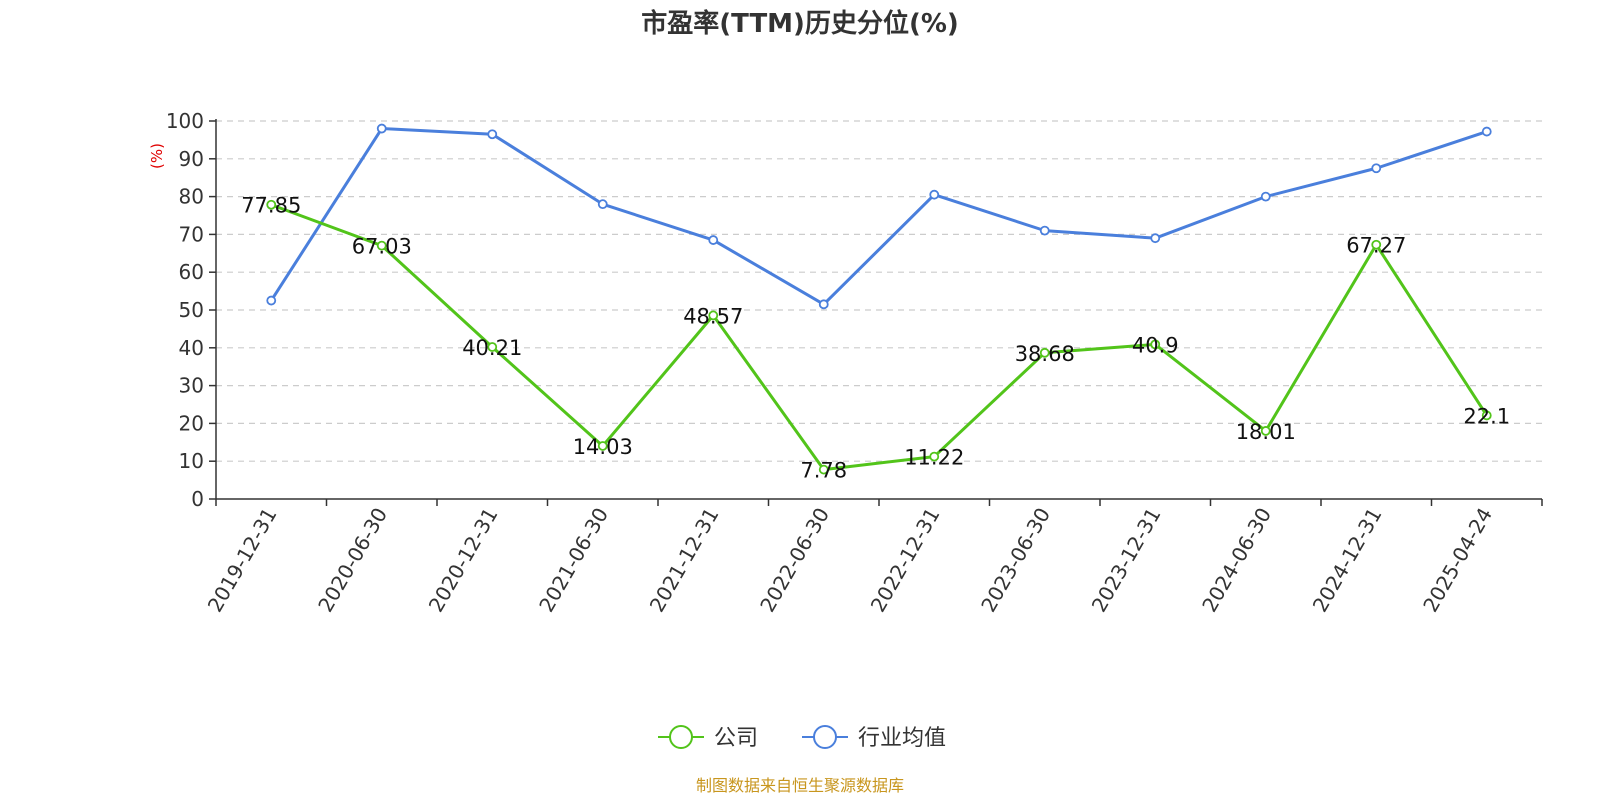  I want to click on legend-item-0: 公司, so click(708, 738).